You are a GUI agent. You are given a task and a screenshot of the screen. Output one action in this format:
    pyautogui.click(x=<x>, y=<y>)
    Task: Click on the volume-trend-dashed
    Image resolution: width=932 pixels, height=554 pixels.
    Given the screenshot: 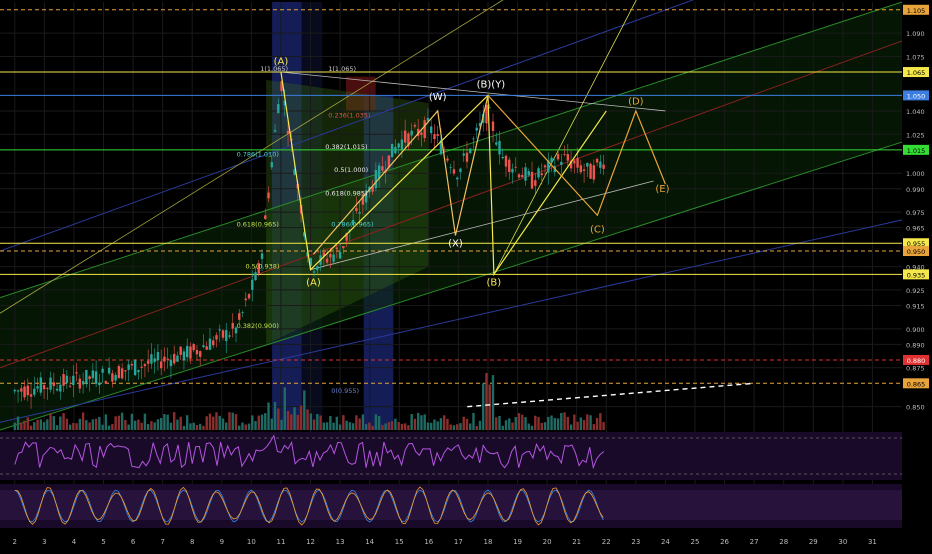 What is the action you would take?
    pyautogui.click(x=611, y=395)
    